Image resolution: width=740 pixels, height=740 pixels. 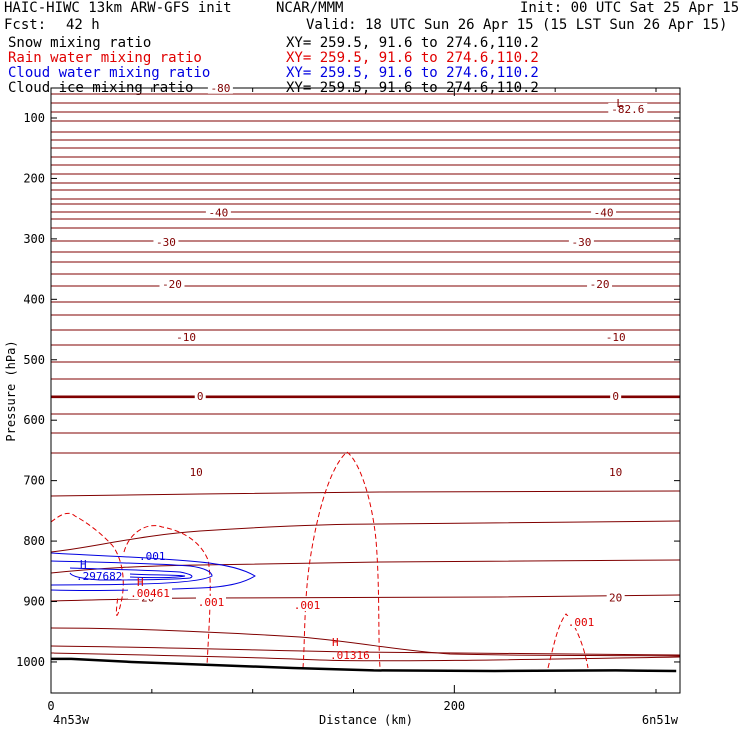 What do you see at coordinates (412, 43) in the screenshot?
I see `field-xy-snow: XY= 259.5, 91.6 to 274.6,110.2` at bounding box center [412, 43].